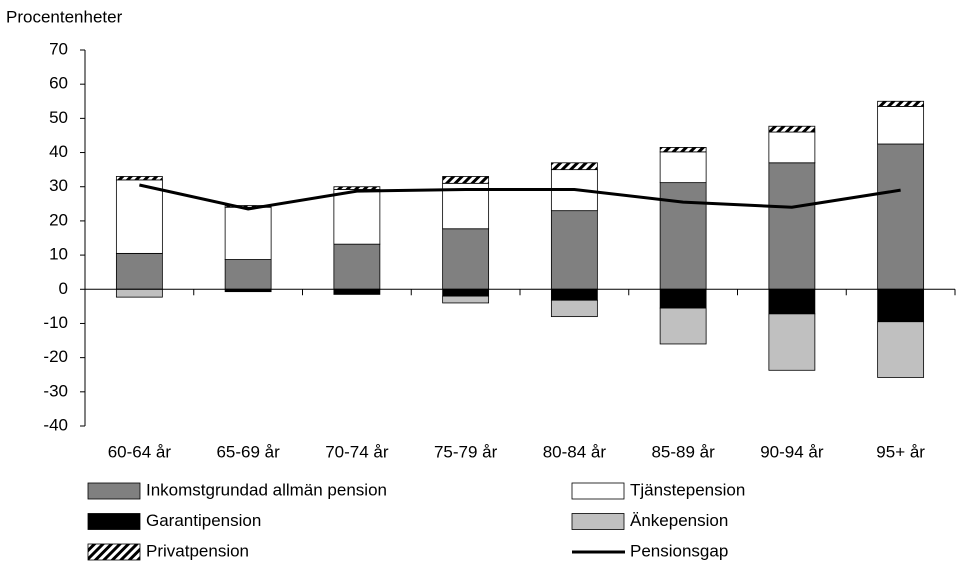 Image resolution: width=960 pixels, height=567 pixels. I want to click on y-tick-label: -20, so click(55, 356).